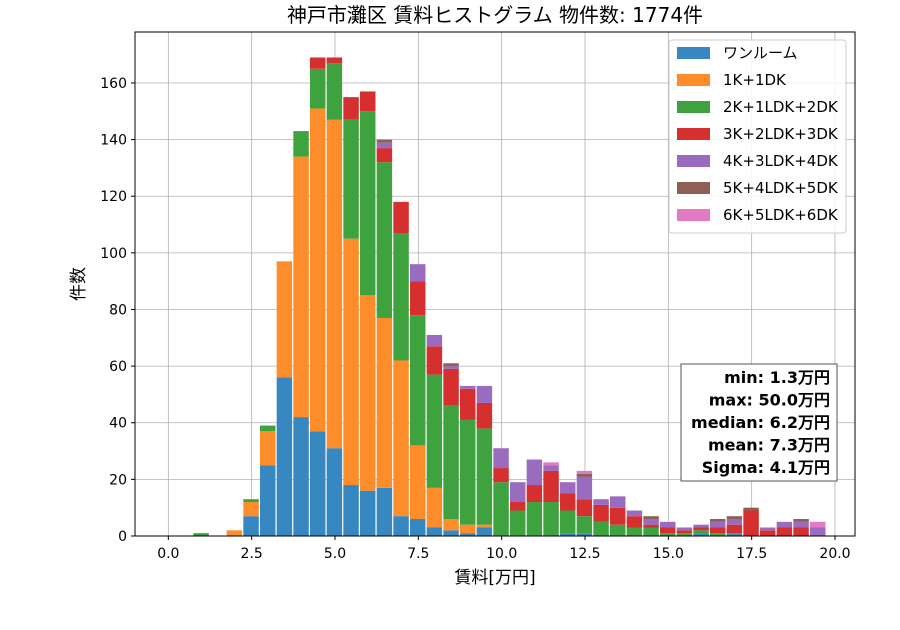 The image size is (900, 630). I want to click on x-tick-label: 7.5, so click(418, 554).